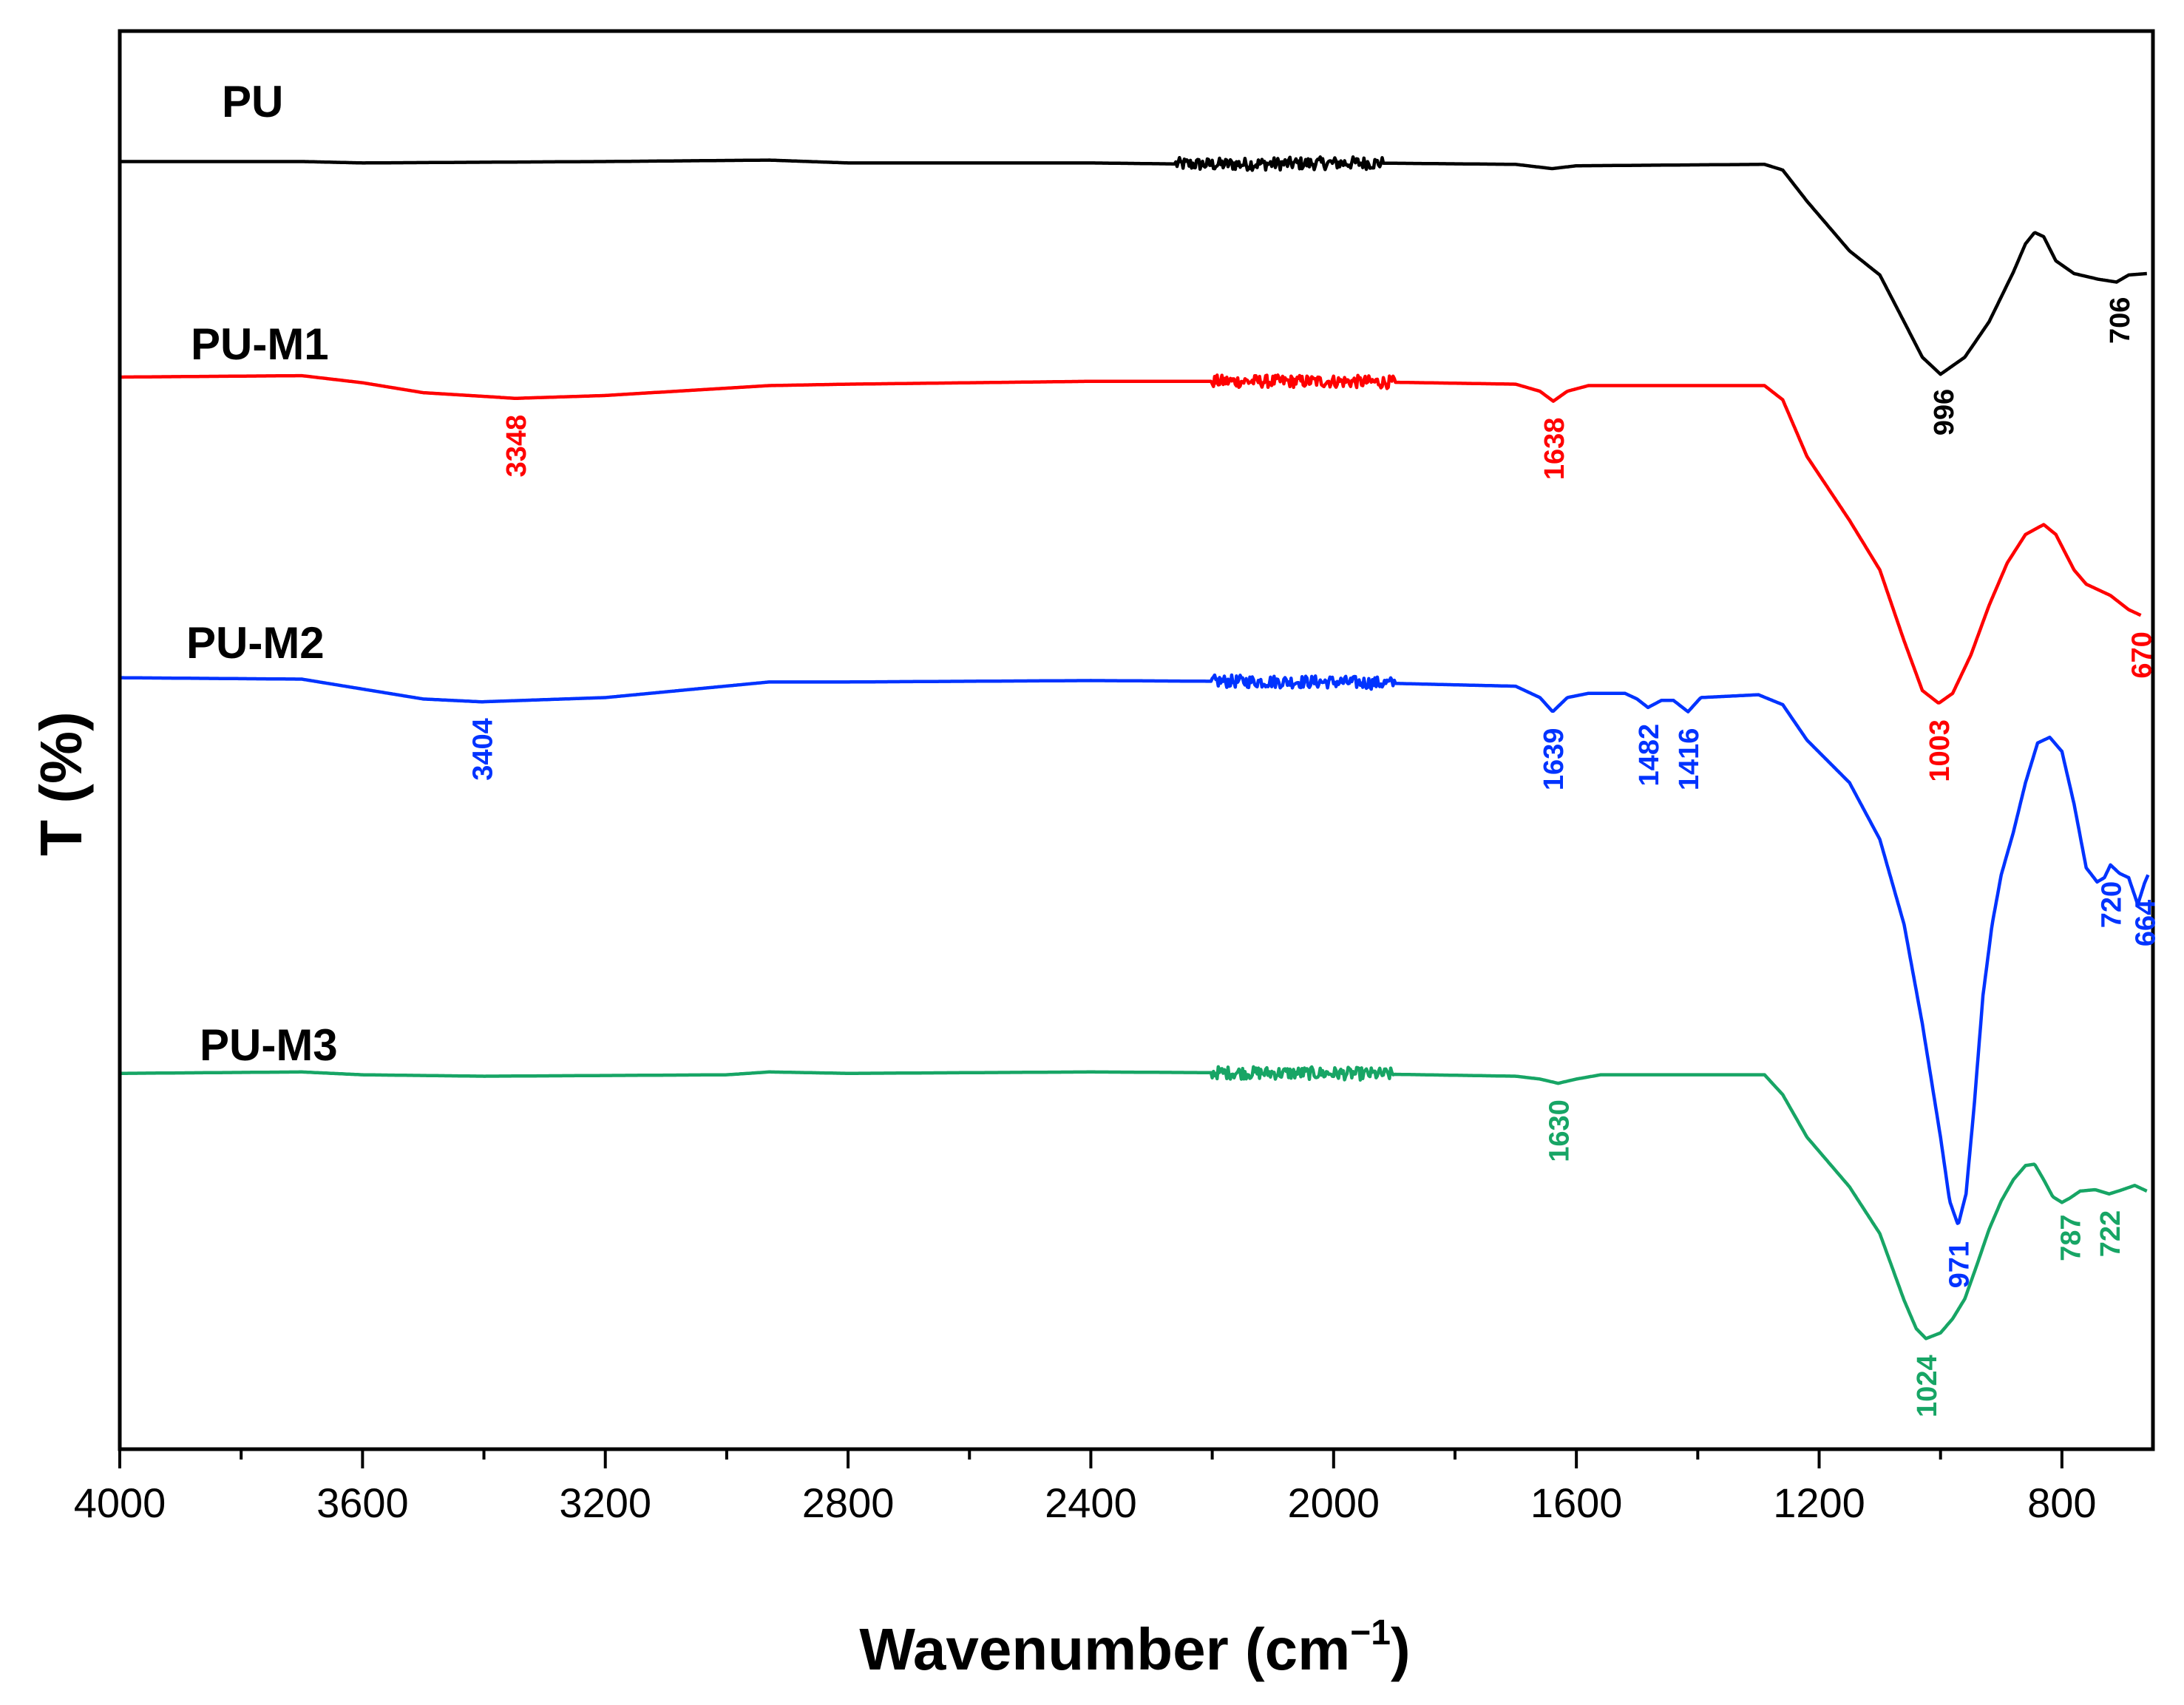 Image resolution: width=2184 pixels, height=1705 pixels. Describe the element at coordinates (1401, 1649) in the screenshot. I see `x-axis-title-close: )` at that location.